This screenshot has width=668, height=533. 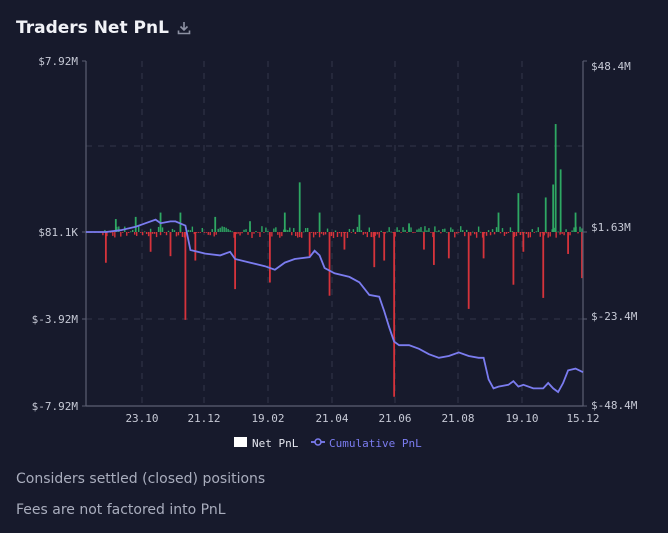 What do you see at coordinates (611, 227) in the screenshot?
I see `y-right-tick-label: $1.63M` at bounding box center [611, 227].